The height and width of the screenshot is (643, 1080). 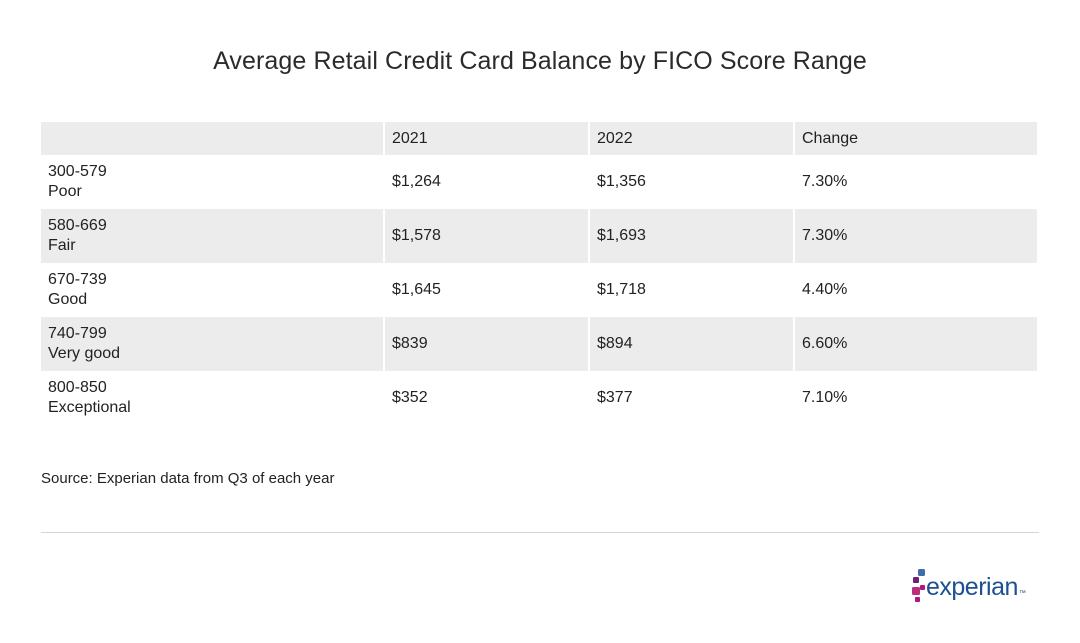 What do you see at coordinates (830, 138) in the screenshot?
I see `column-header: Change` at bounding box center [830, 138].